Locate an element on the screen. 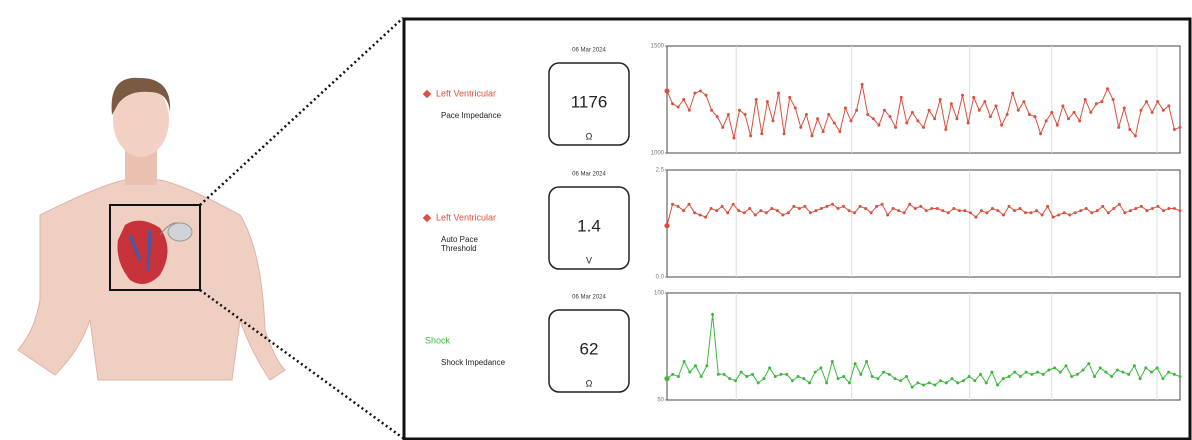  legend-marker is located at coordinates (427, 94).